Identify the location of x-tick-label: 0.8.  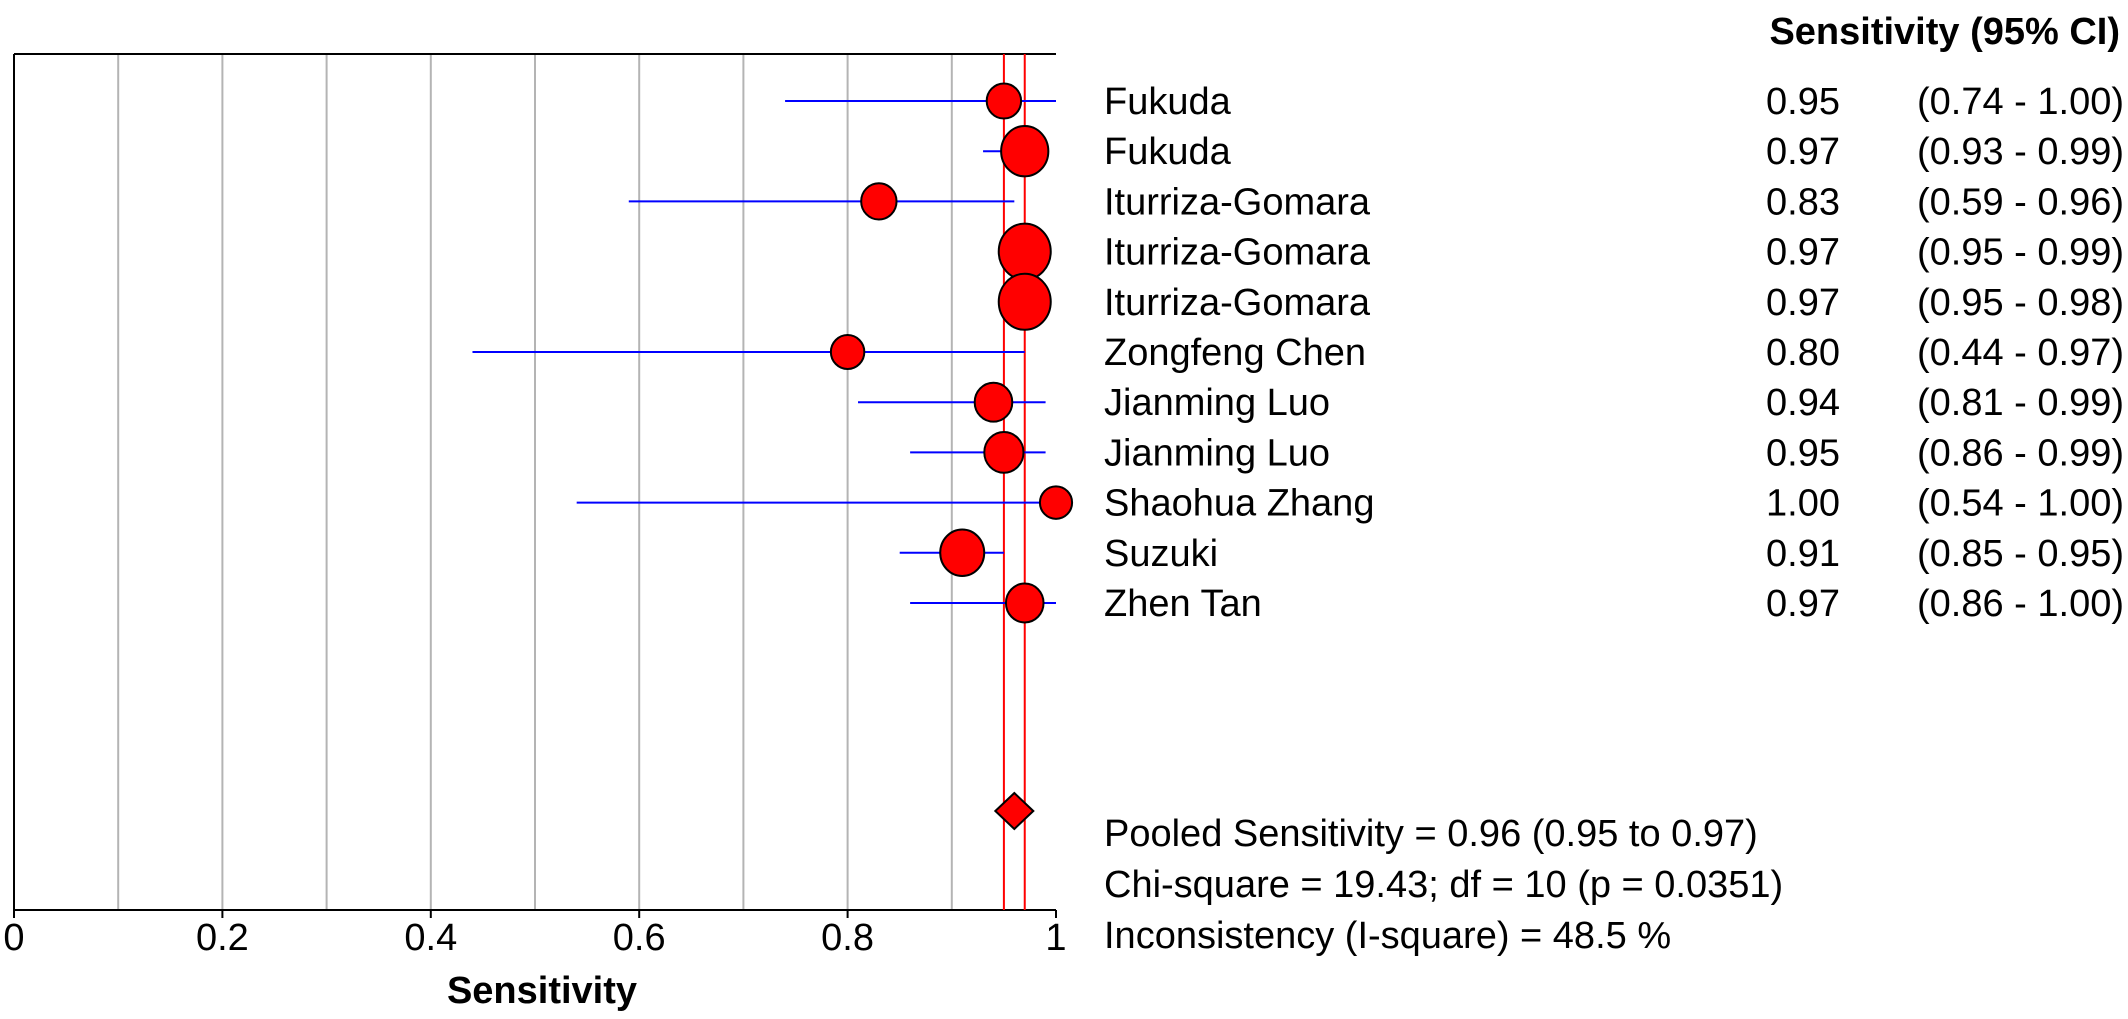
(847, 938).